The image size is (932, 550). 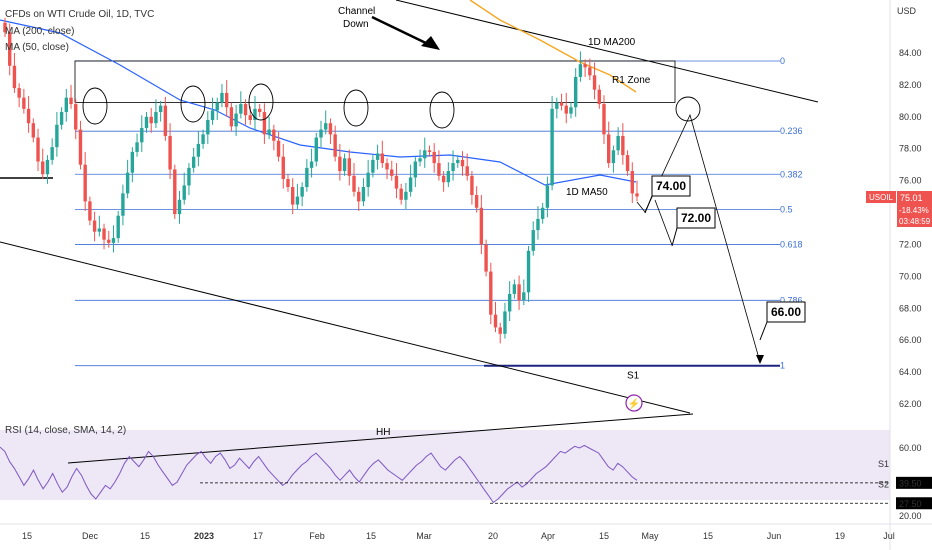 I want to click on channel-down-label-2: Down, so click(x=356, y=24).